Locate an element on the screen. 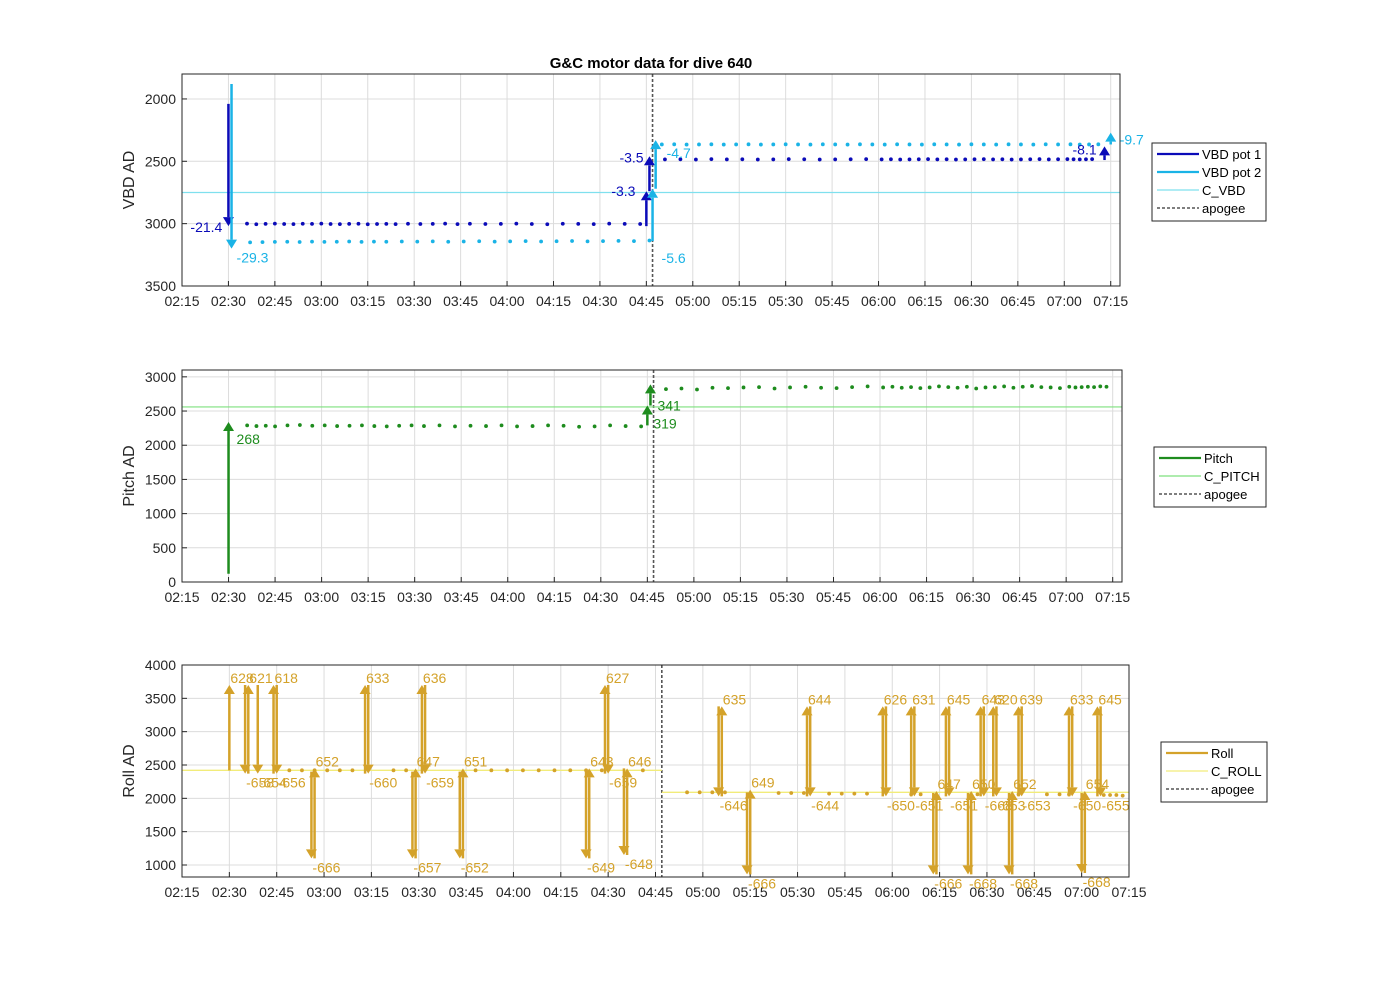 This screenshot has width=1400, height=986. x-tick-label: 05:00 is located at coordinates (702, 892).